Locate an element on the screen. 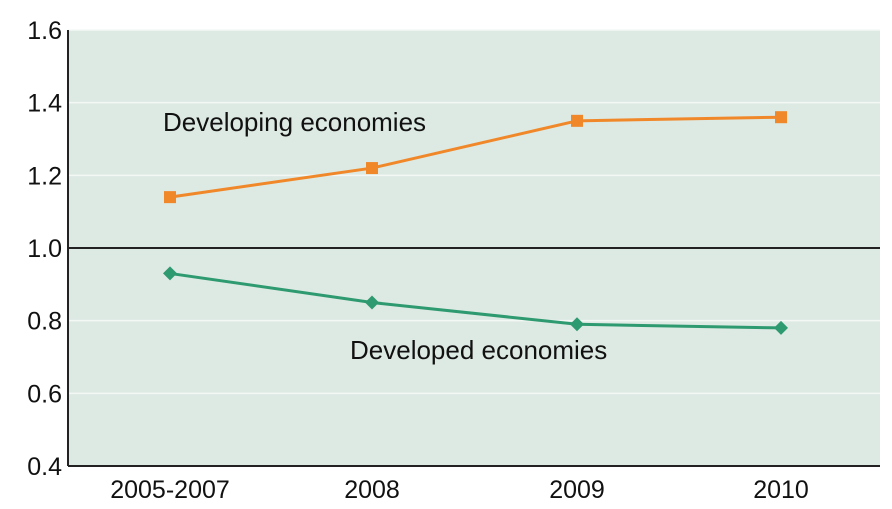 Image resolution: width=892 pixels, height=509 pixels. y-tick-labels: 0.4 0.6 0.8 1.0 1.2 1.4 1.6 is located at coordinates (44, 249).